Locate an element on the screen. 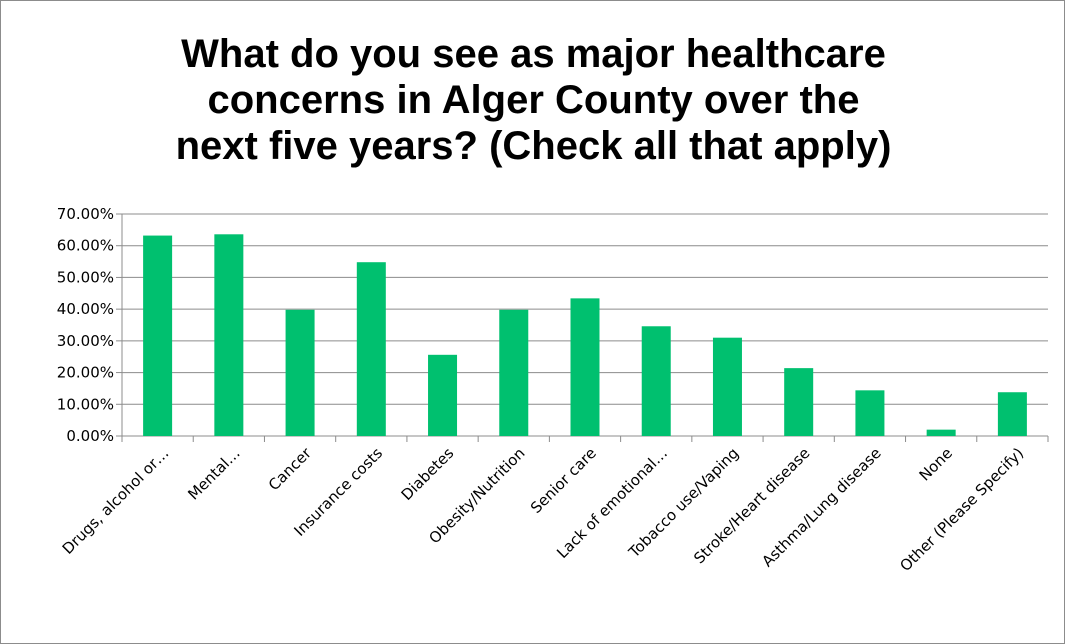 This screenshot has height=644, width=1065. x-category-label: Diabetes is located at coordinates (428, 474).